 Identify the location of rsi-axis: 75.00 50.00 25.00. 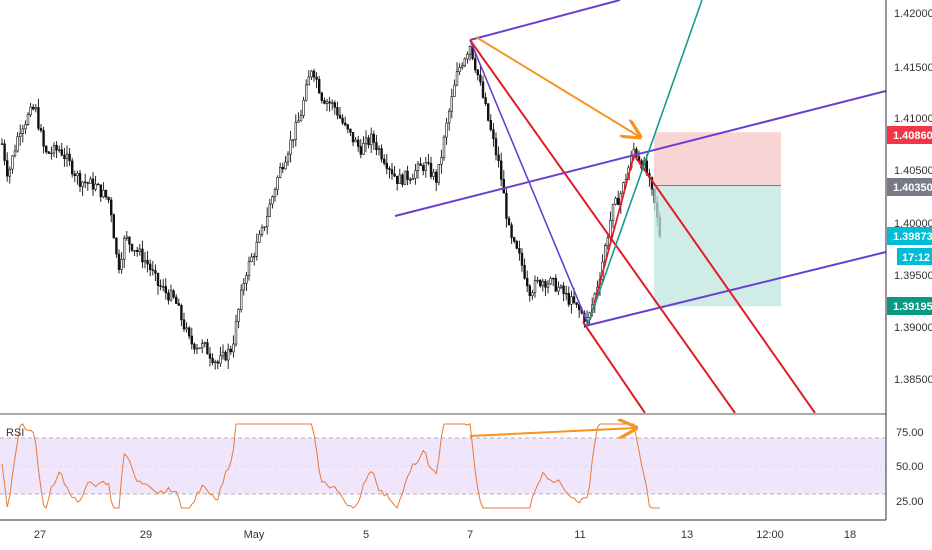
(910, 467).